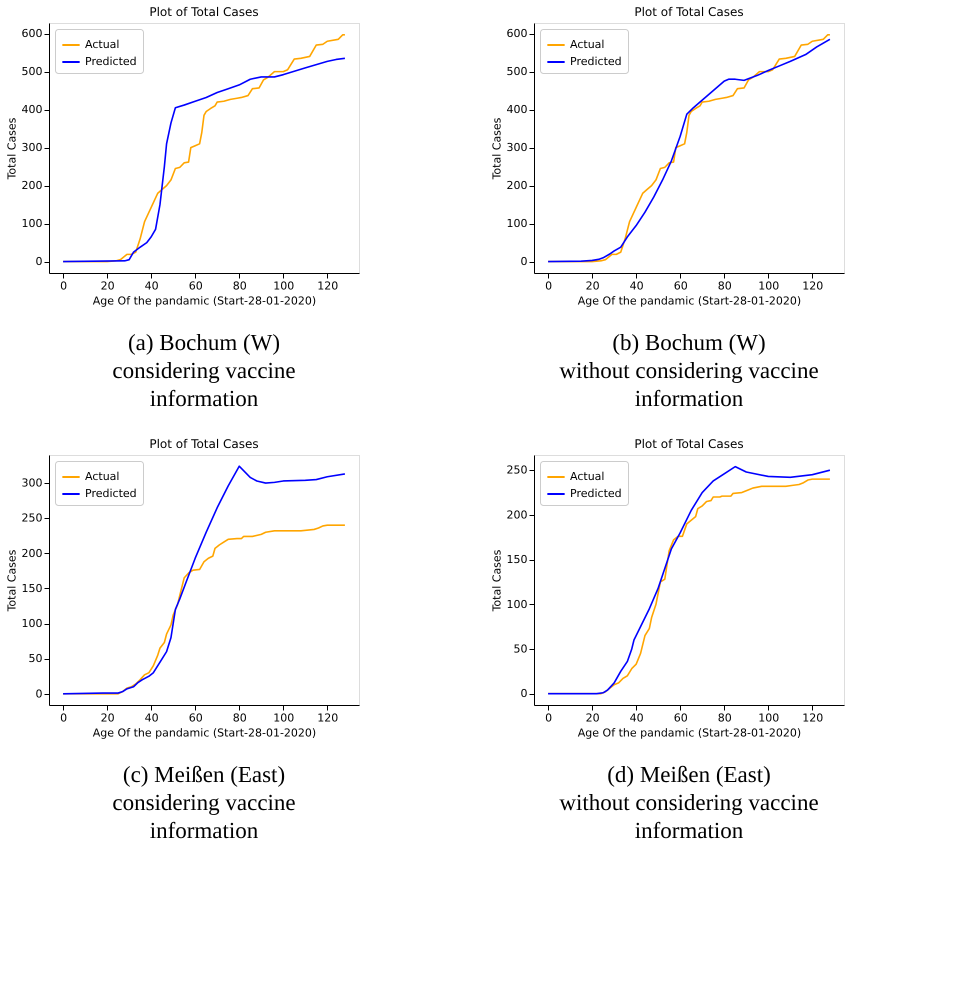  I want to click on text: (a) Bochum (W) considering vaccine information, so click(204, 370).